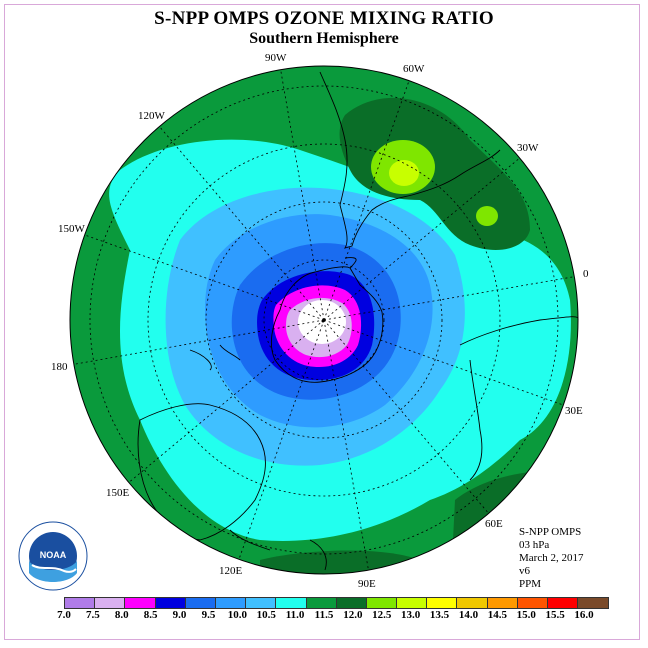  What do you see at coordinates (350, 263) in the screenshot?
I see `coast-antarctic-peninsula` at bounding box center [350, 263].